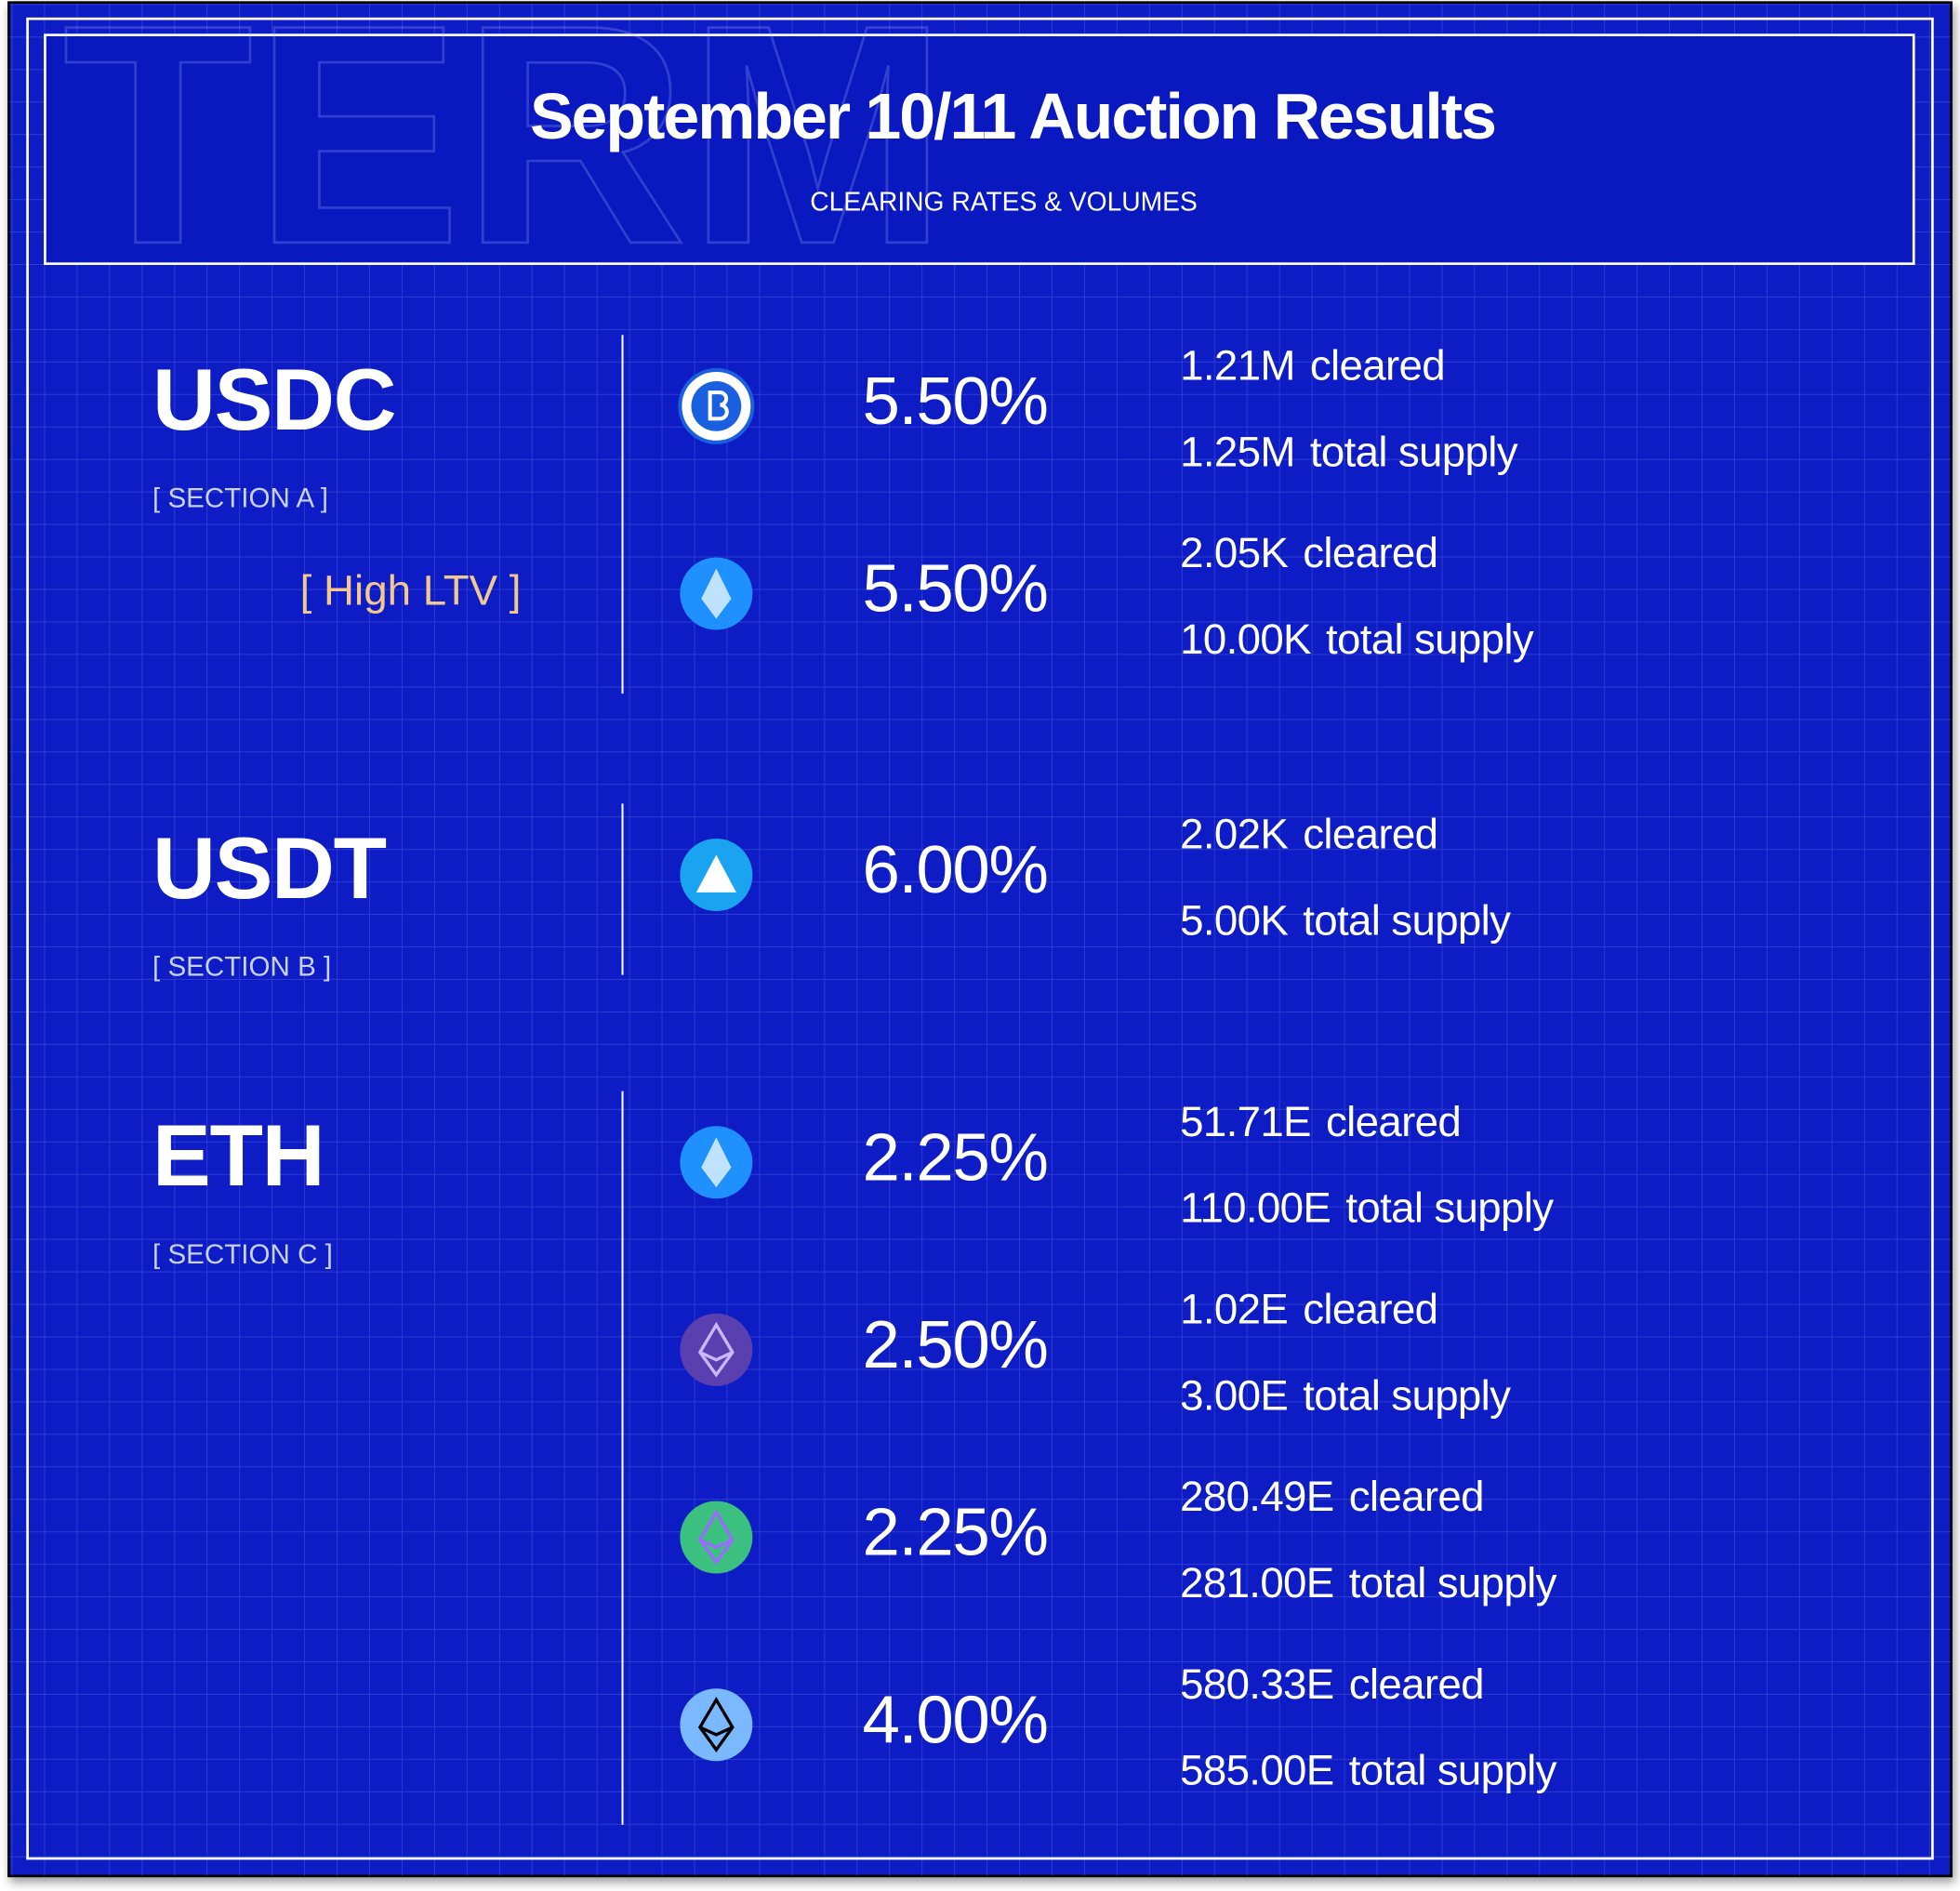 The image size is (1960, 1891). I want to click on supply-line: 10.00K total supply, so click(1357, 639).